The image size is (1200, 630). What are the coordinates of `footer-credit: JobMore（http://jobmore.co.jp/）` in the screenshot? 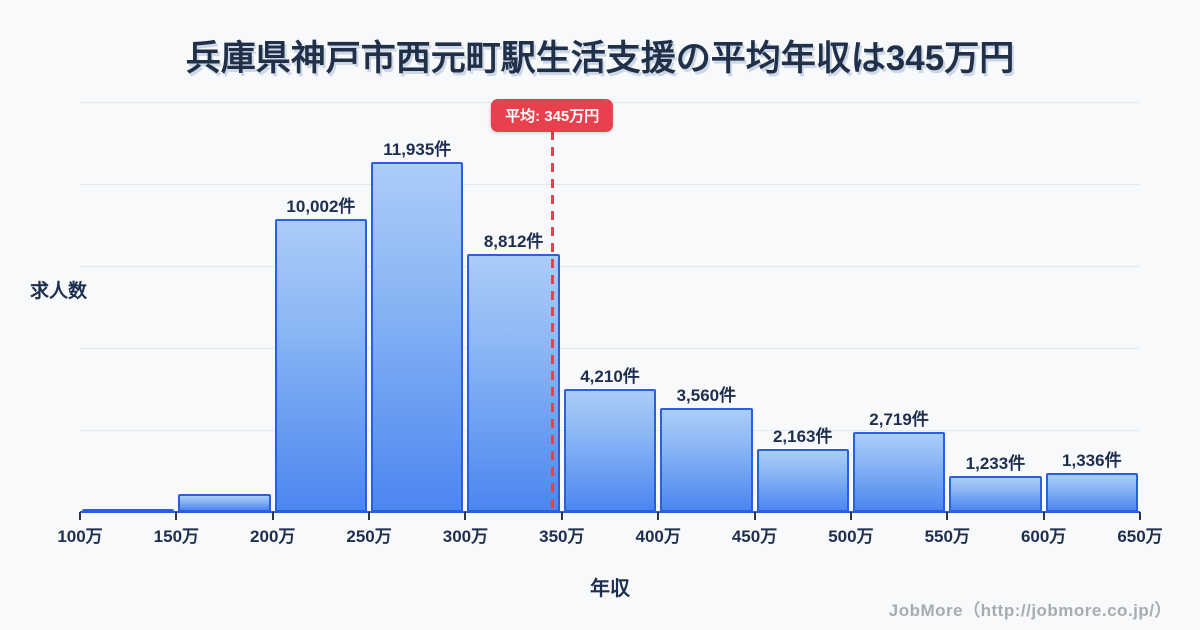 It's located at (1030, 610).